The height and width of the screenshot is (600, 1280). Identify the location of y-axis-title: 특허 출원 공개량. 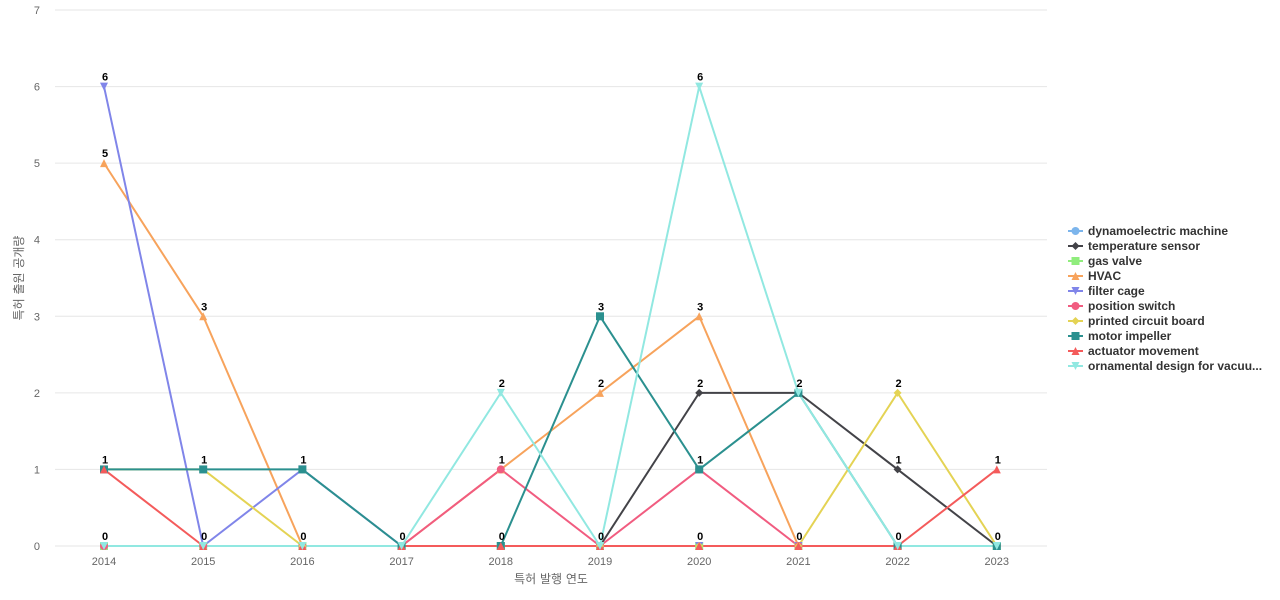
(19, 278).